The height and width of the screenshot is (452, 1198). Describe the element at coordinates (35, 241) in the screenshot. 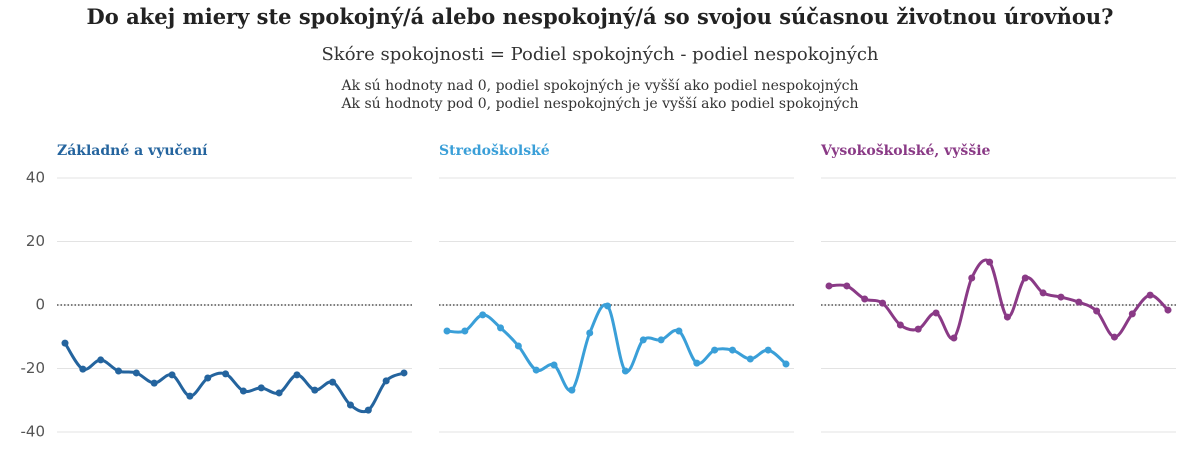

I see `y-tick-label: 20` at that location.